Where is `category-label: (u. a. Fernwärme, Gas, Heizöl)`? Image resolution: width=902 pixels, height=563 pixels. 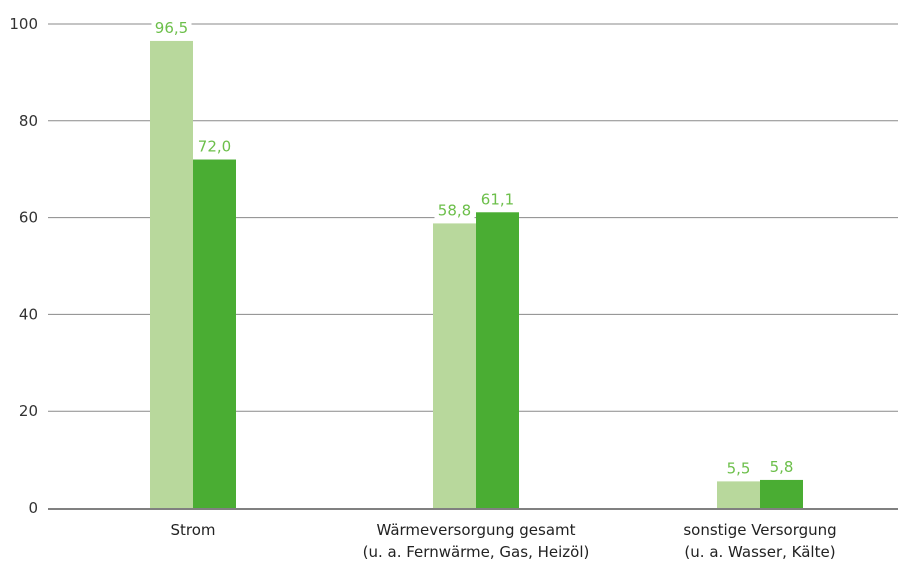
category-label: (u. a. Fernwärme, Gas, Heizöl) is located at coordinates (476, 552).